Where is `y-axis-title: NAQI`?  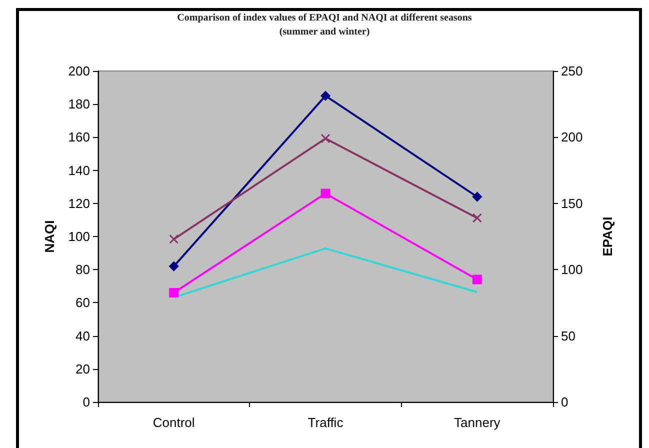
y-axis-title: NAQI is located at coordinates (49, 236).